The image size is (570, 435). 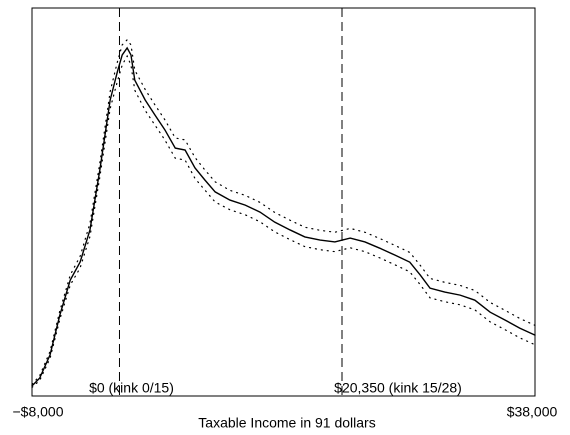 I want to click on x-tick-label: −$8,000, so click(x=38, y=412).